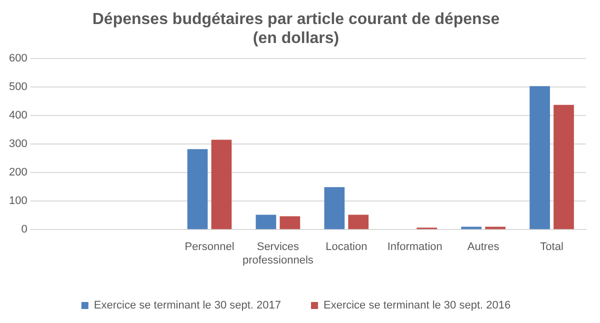 The height and width of the screenshot is (323, 600). What do you see at coordinates (18, 172) in the screenshot?
I see `y-tick-label: 200` at bounding box center [18, 172].